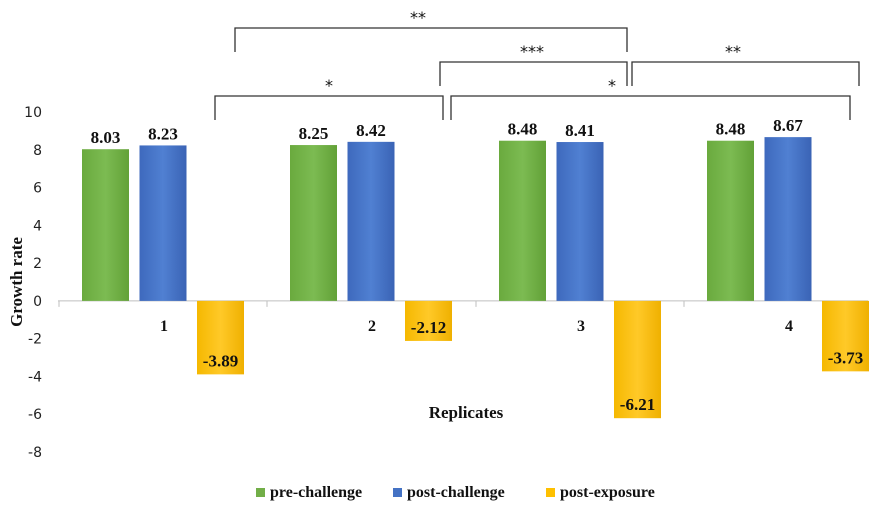  What do you see at coordinates (731, 129) in the screenshot?
I see `data-label-pre-challenge-4: 8.48` at bounding box center [731, 129].